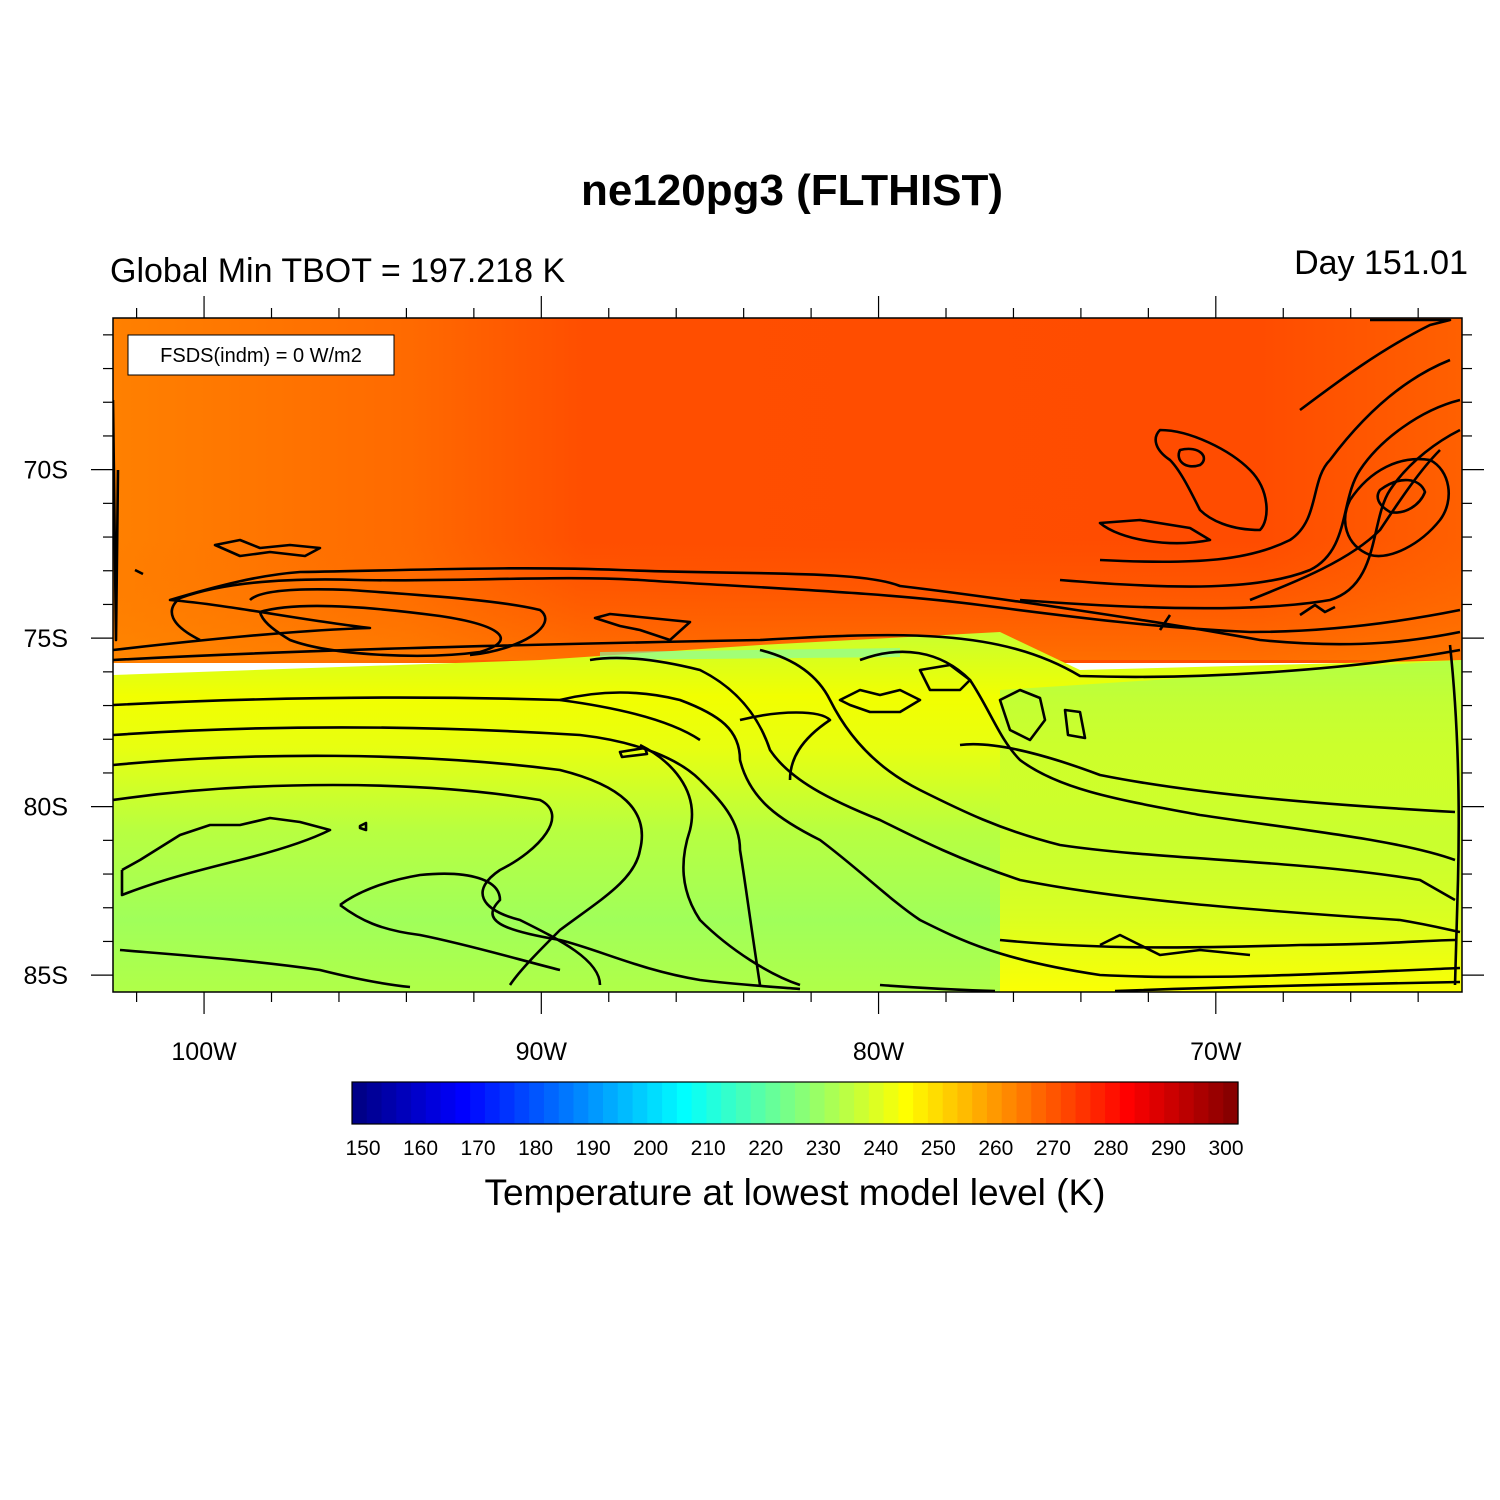  I want to click on annotation-box: FSDS(indm) = 0 W/m2, so click(261, 355).